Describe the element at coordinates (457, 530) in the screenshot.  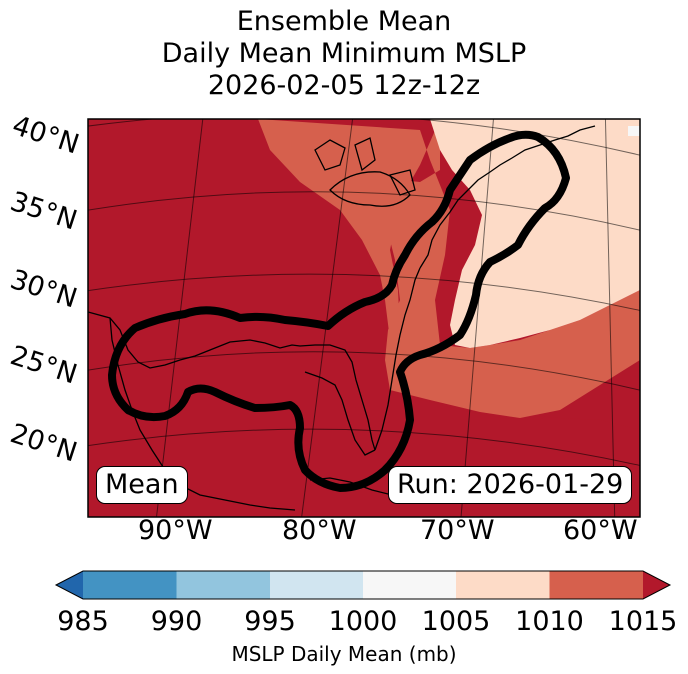
I see `lon-label-70: 70°W` at that location.